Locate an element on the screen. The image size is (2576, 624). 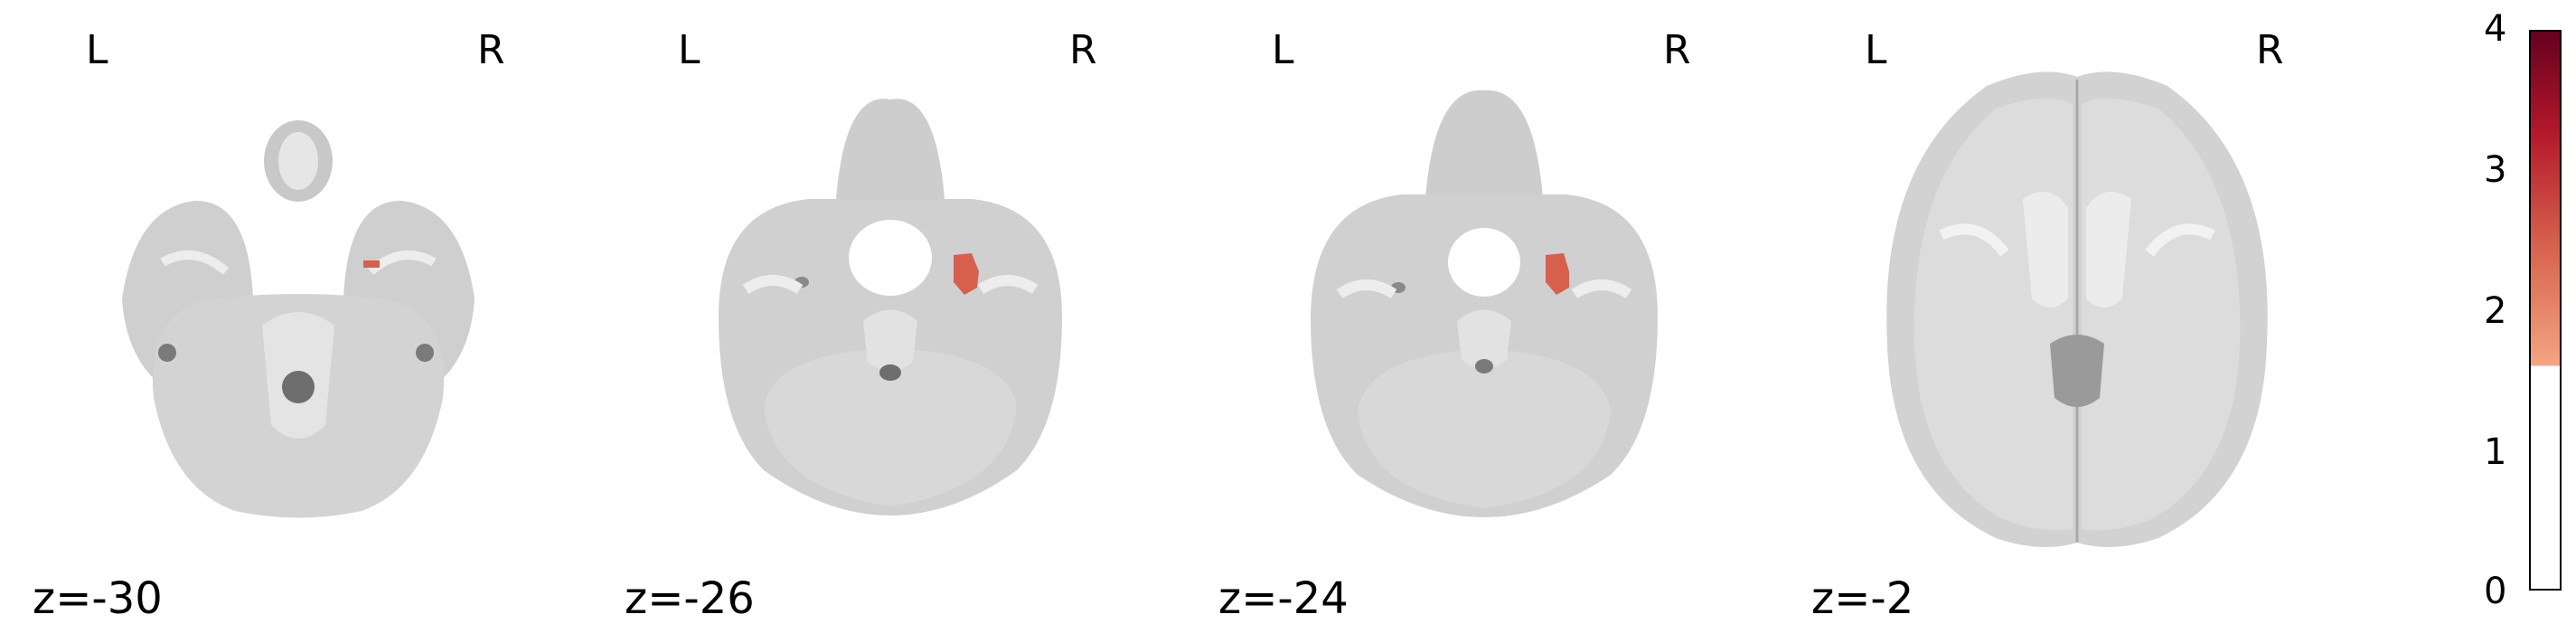
slice-coordinate-label: z=-26 is located at coordinates (690, 598).